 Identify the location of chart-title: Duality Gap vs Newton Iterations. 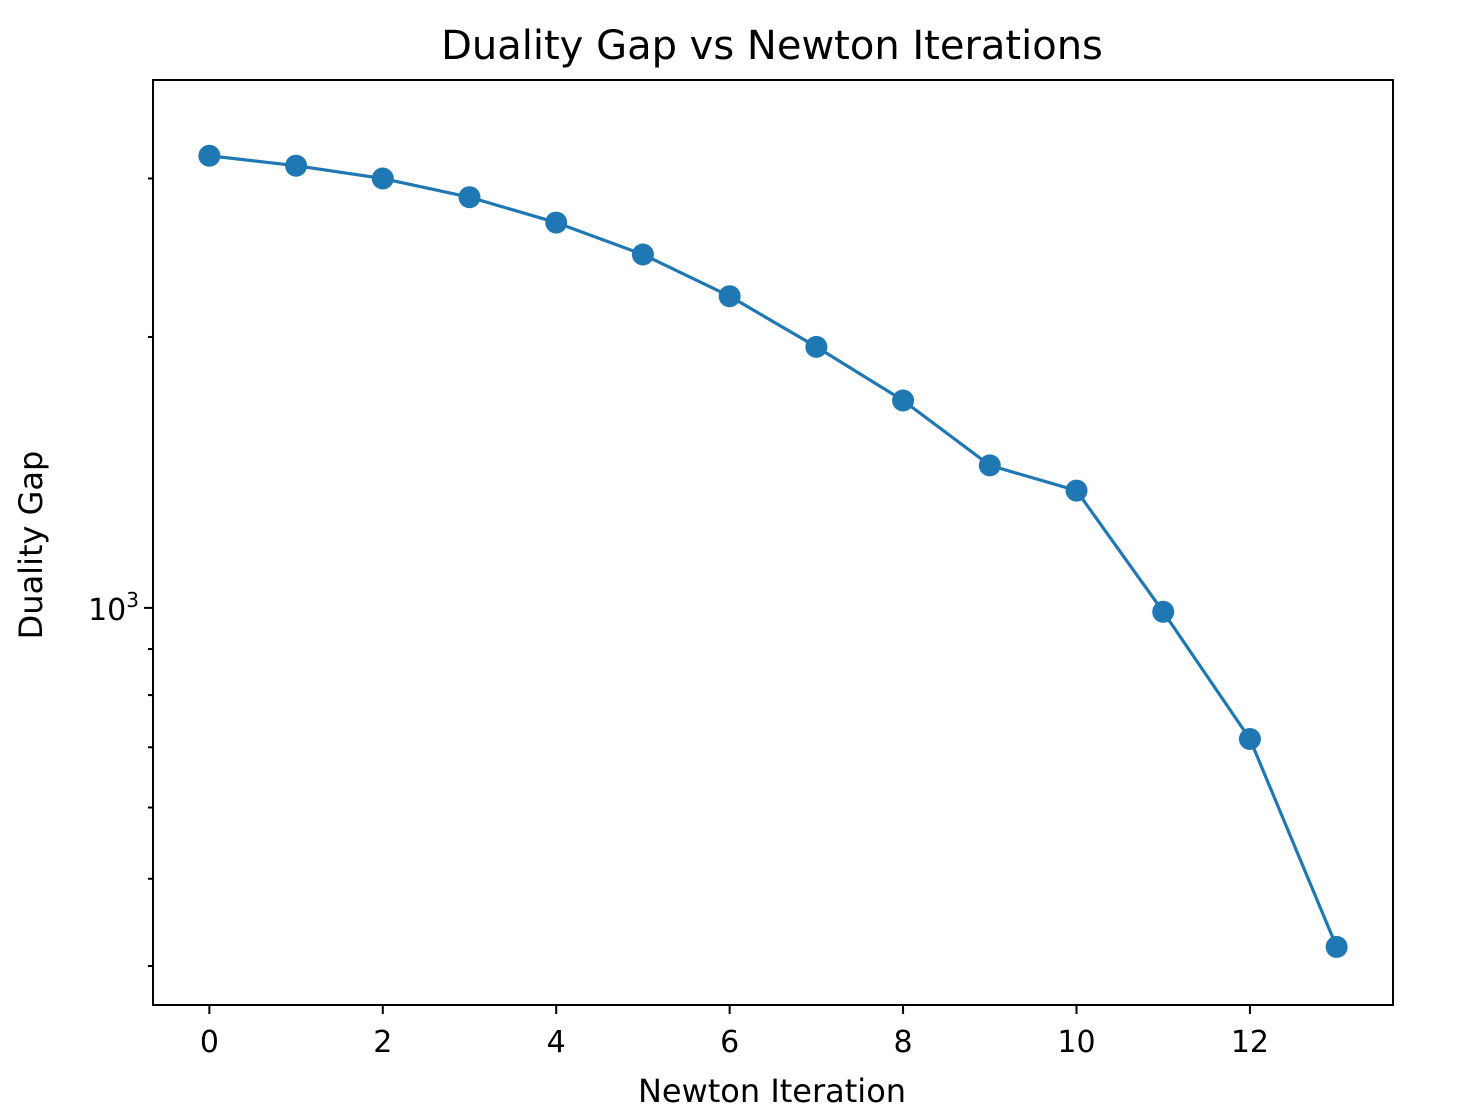
(772, 46).